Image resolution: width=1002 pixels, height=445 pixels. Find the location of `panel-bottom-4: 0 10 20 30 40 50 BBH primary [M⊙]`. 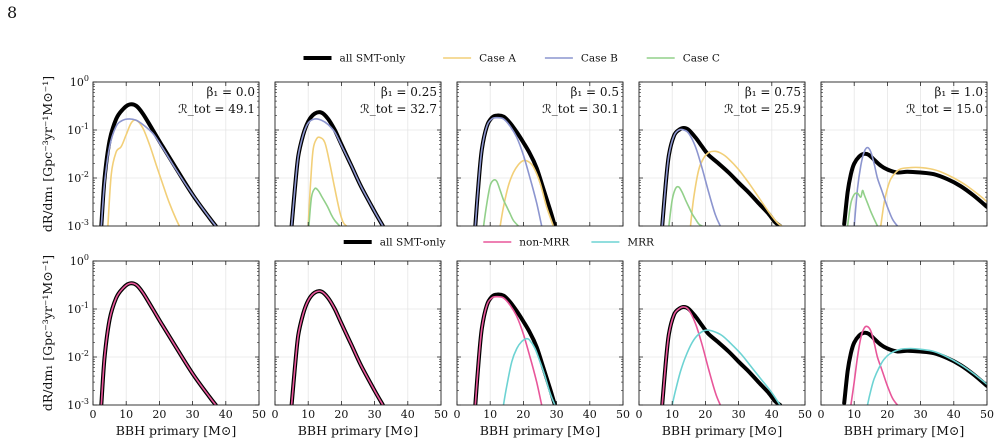

panel-bottom-4: 0 10 20 30 40 50 BBH primary [M⊙] is located at coordinates (724, 349).